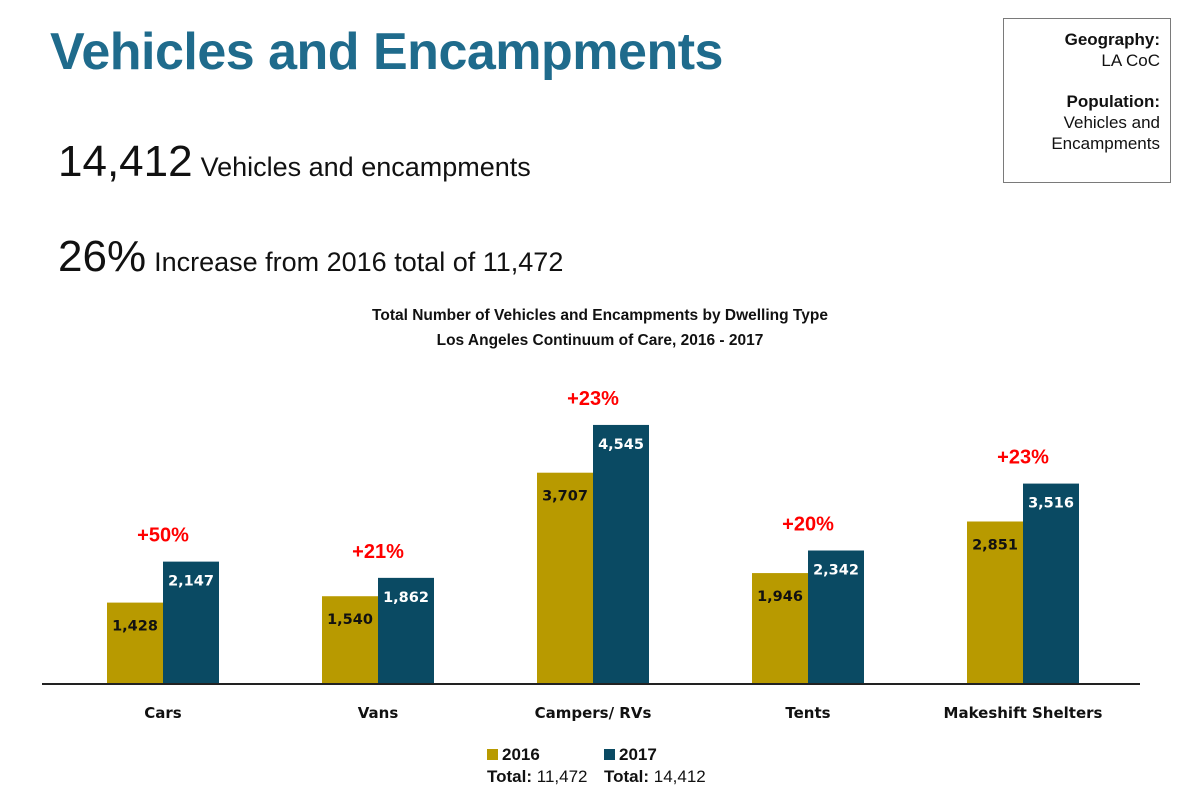  What do you see at coordinates (365, 167) in the screenshot?
I see `total-stat-text: Vehicles and encampments` at bounding box center [365, 167].